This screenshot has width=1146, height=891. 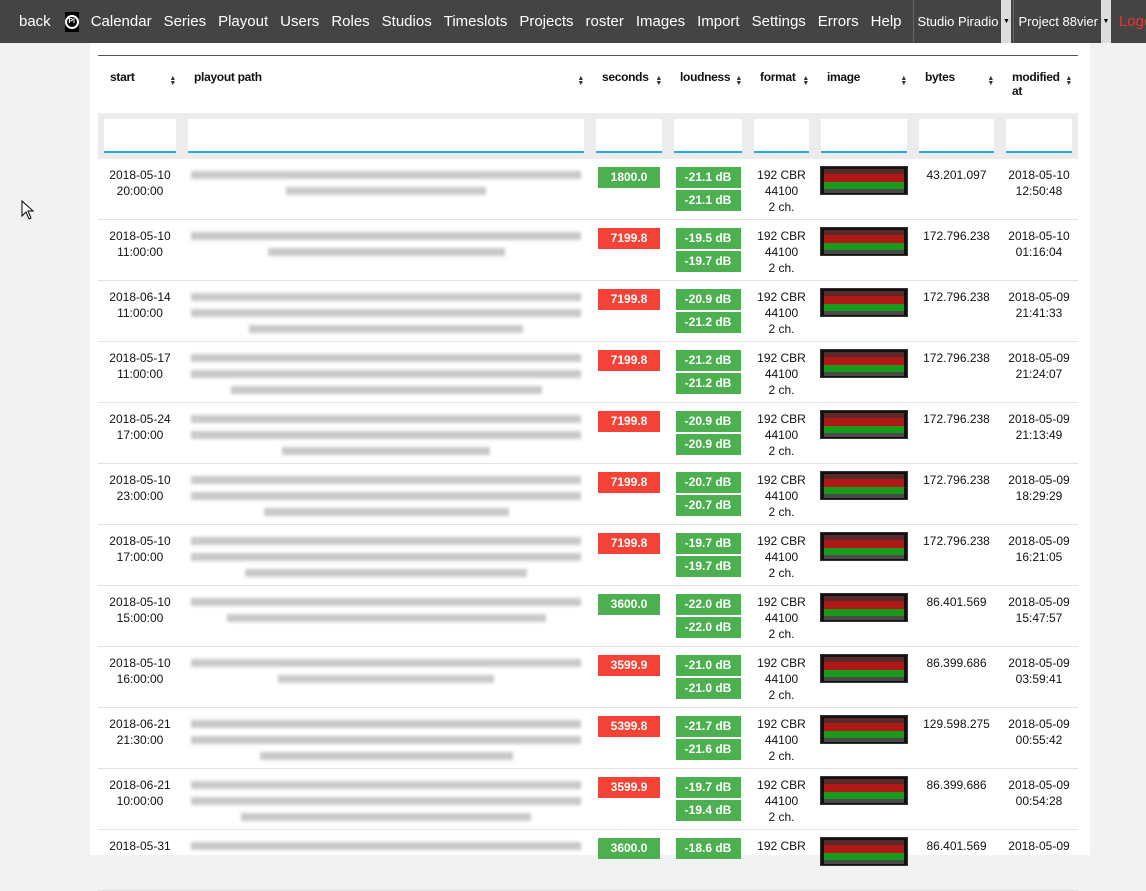 I want to click on start-value: 10:00:00, so click(x=140, y=801).